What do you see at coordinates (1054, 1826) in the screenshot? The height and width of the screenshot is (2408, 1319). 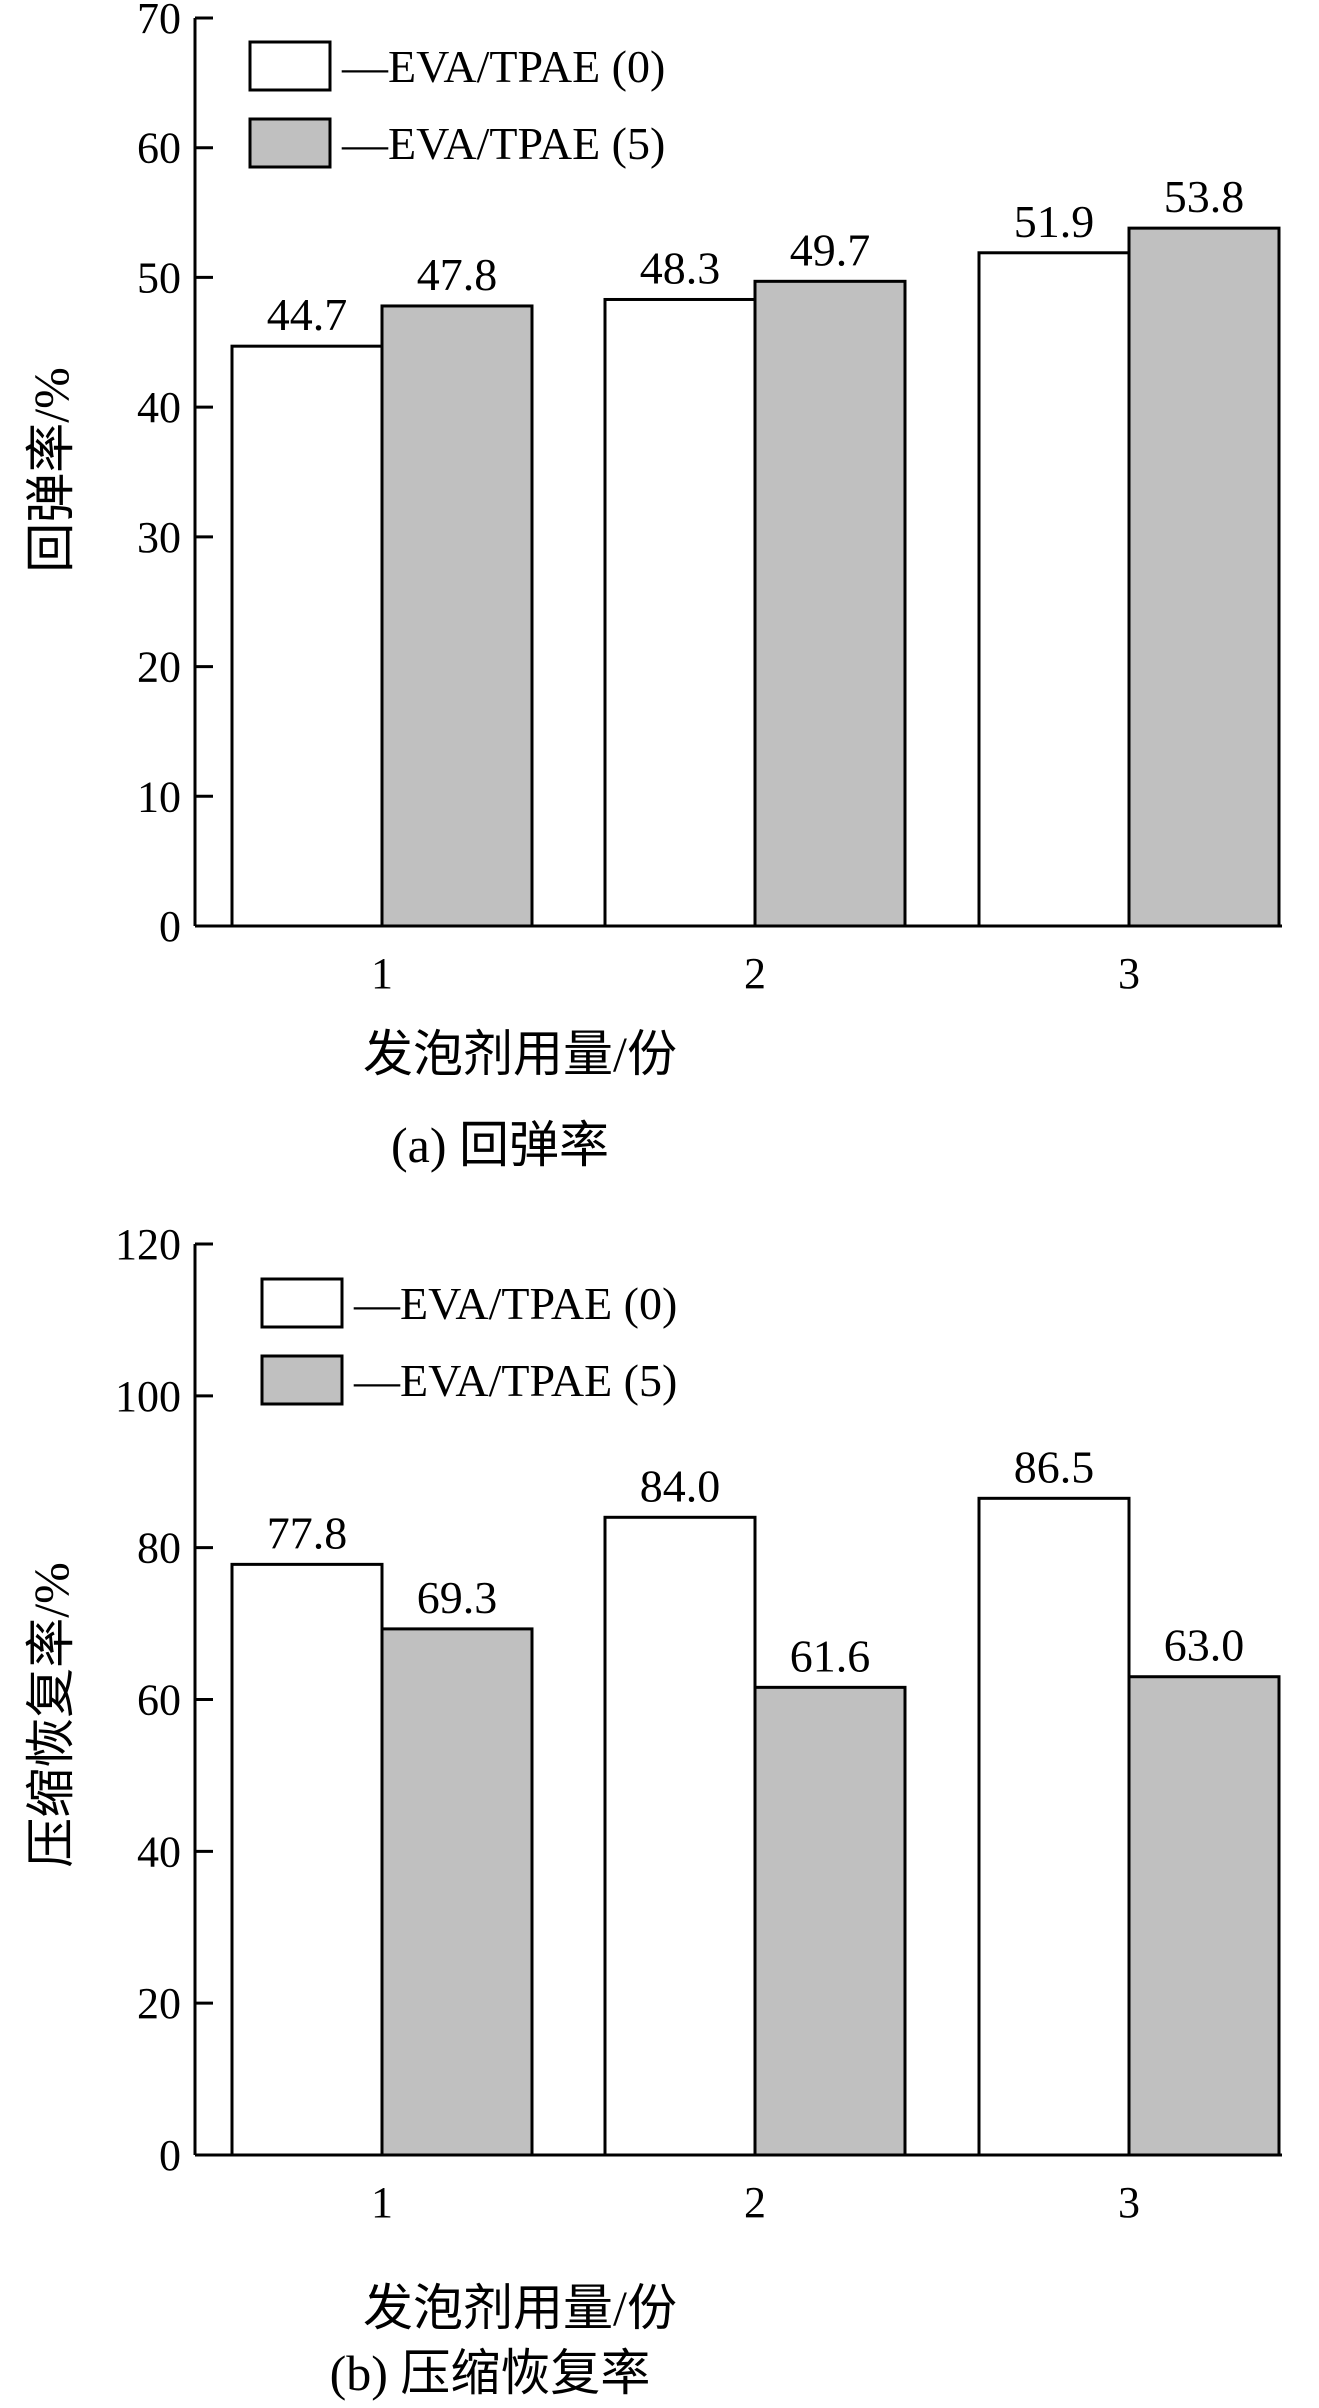 I see `chart-b-bar-s1-c3` at bounding box center [1054, 1826].